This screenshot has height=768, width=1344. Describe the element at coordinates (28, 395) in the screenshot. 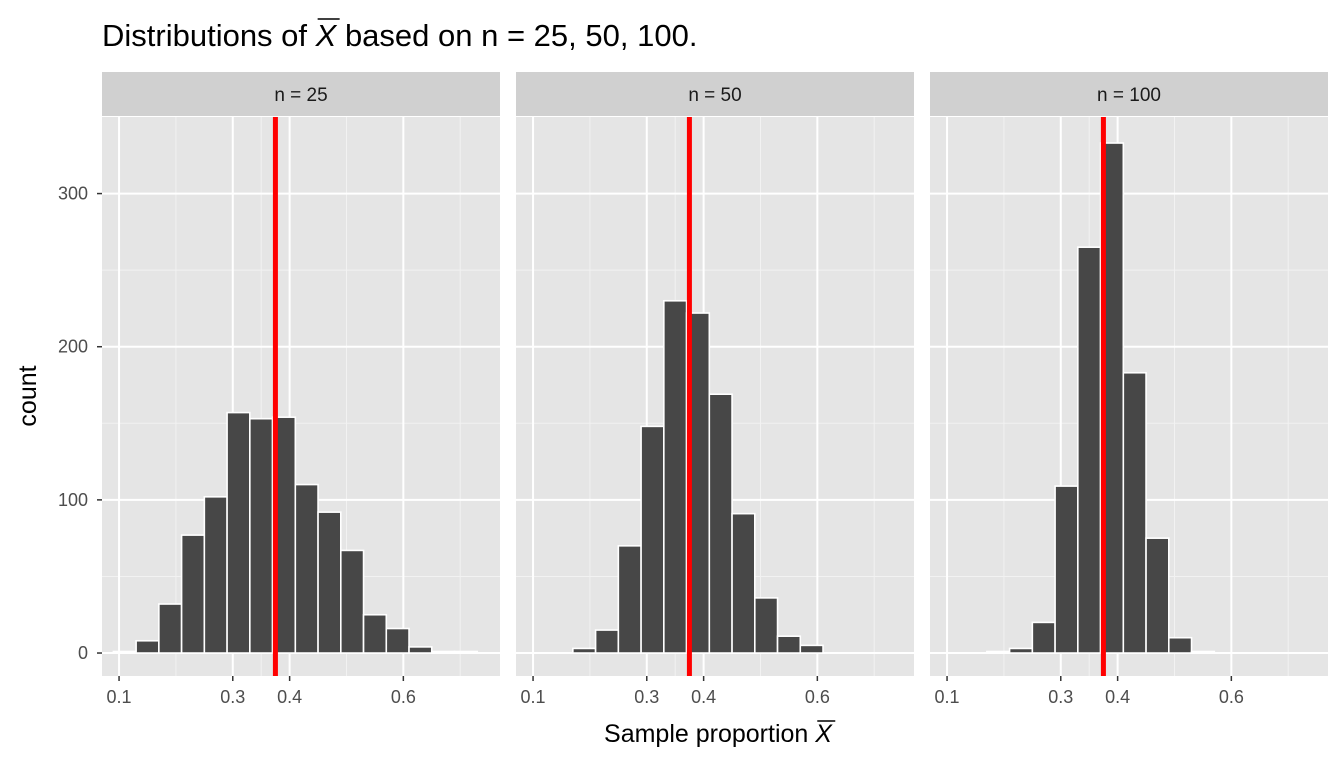

I see `y-axis-title: count` at that location.